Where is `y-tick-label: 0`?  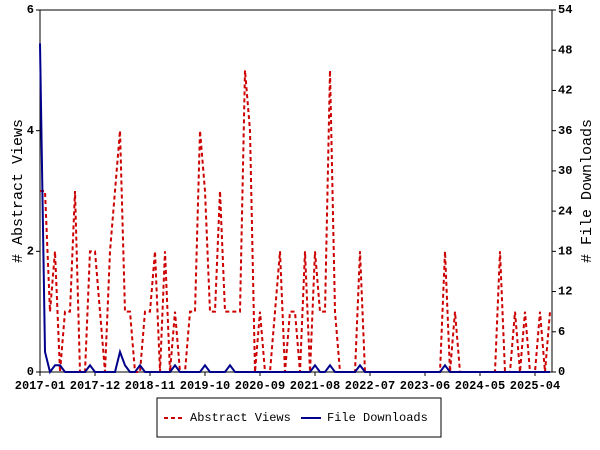
y-tick-label: 0 is located at coordinates (30, 372).